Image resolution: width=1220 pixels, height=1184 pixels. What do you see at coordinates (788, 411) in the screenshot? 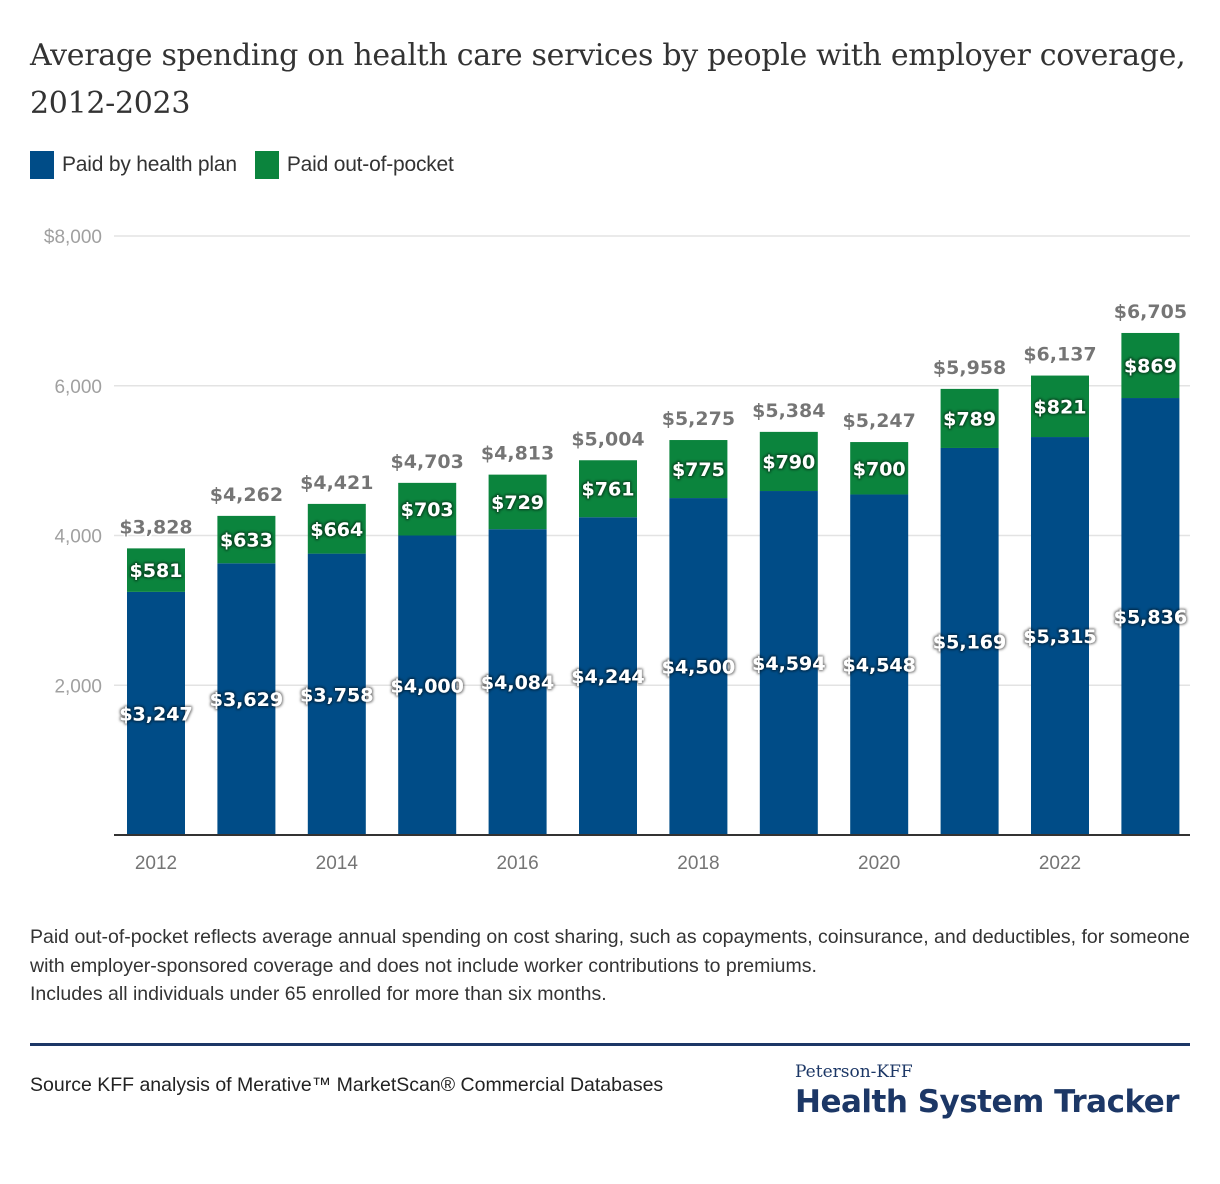
I see `data-label-total: $5,384` at bounding box center [788, 411].